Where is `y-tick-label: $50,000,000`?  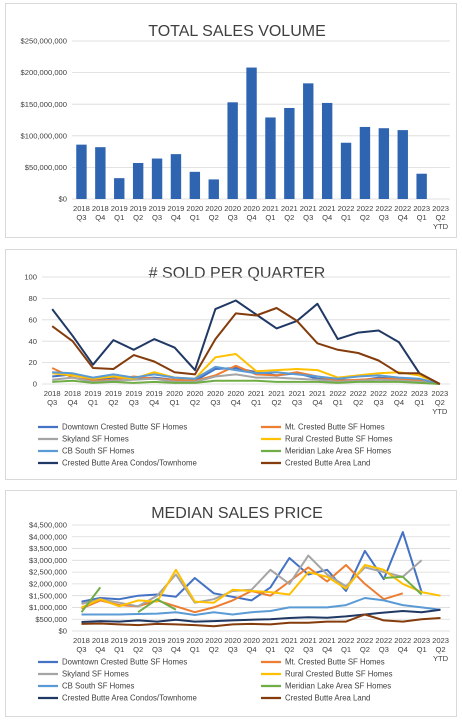
y-tick-label: $50,000,000 is located at coordinates (46, 167).